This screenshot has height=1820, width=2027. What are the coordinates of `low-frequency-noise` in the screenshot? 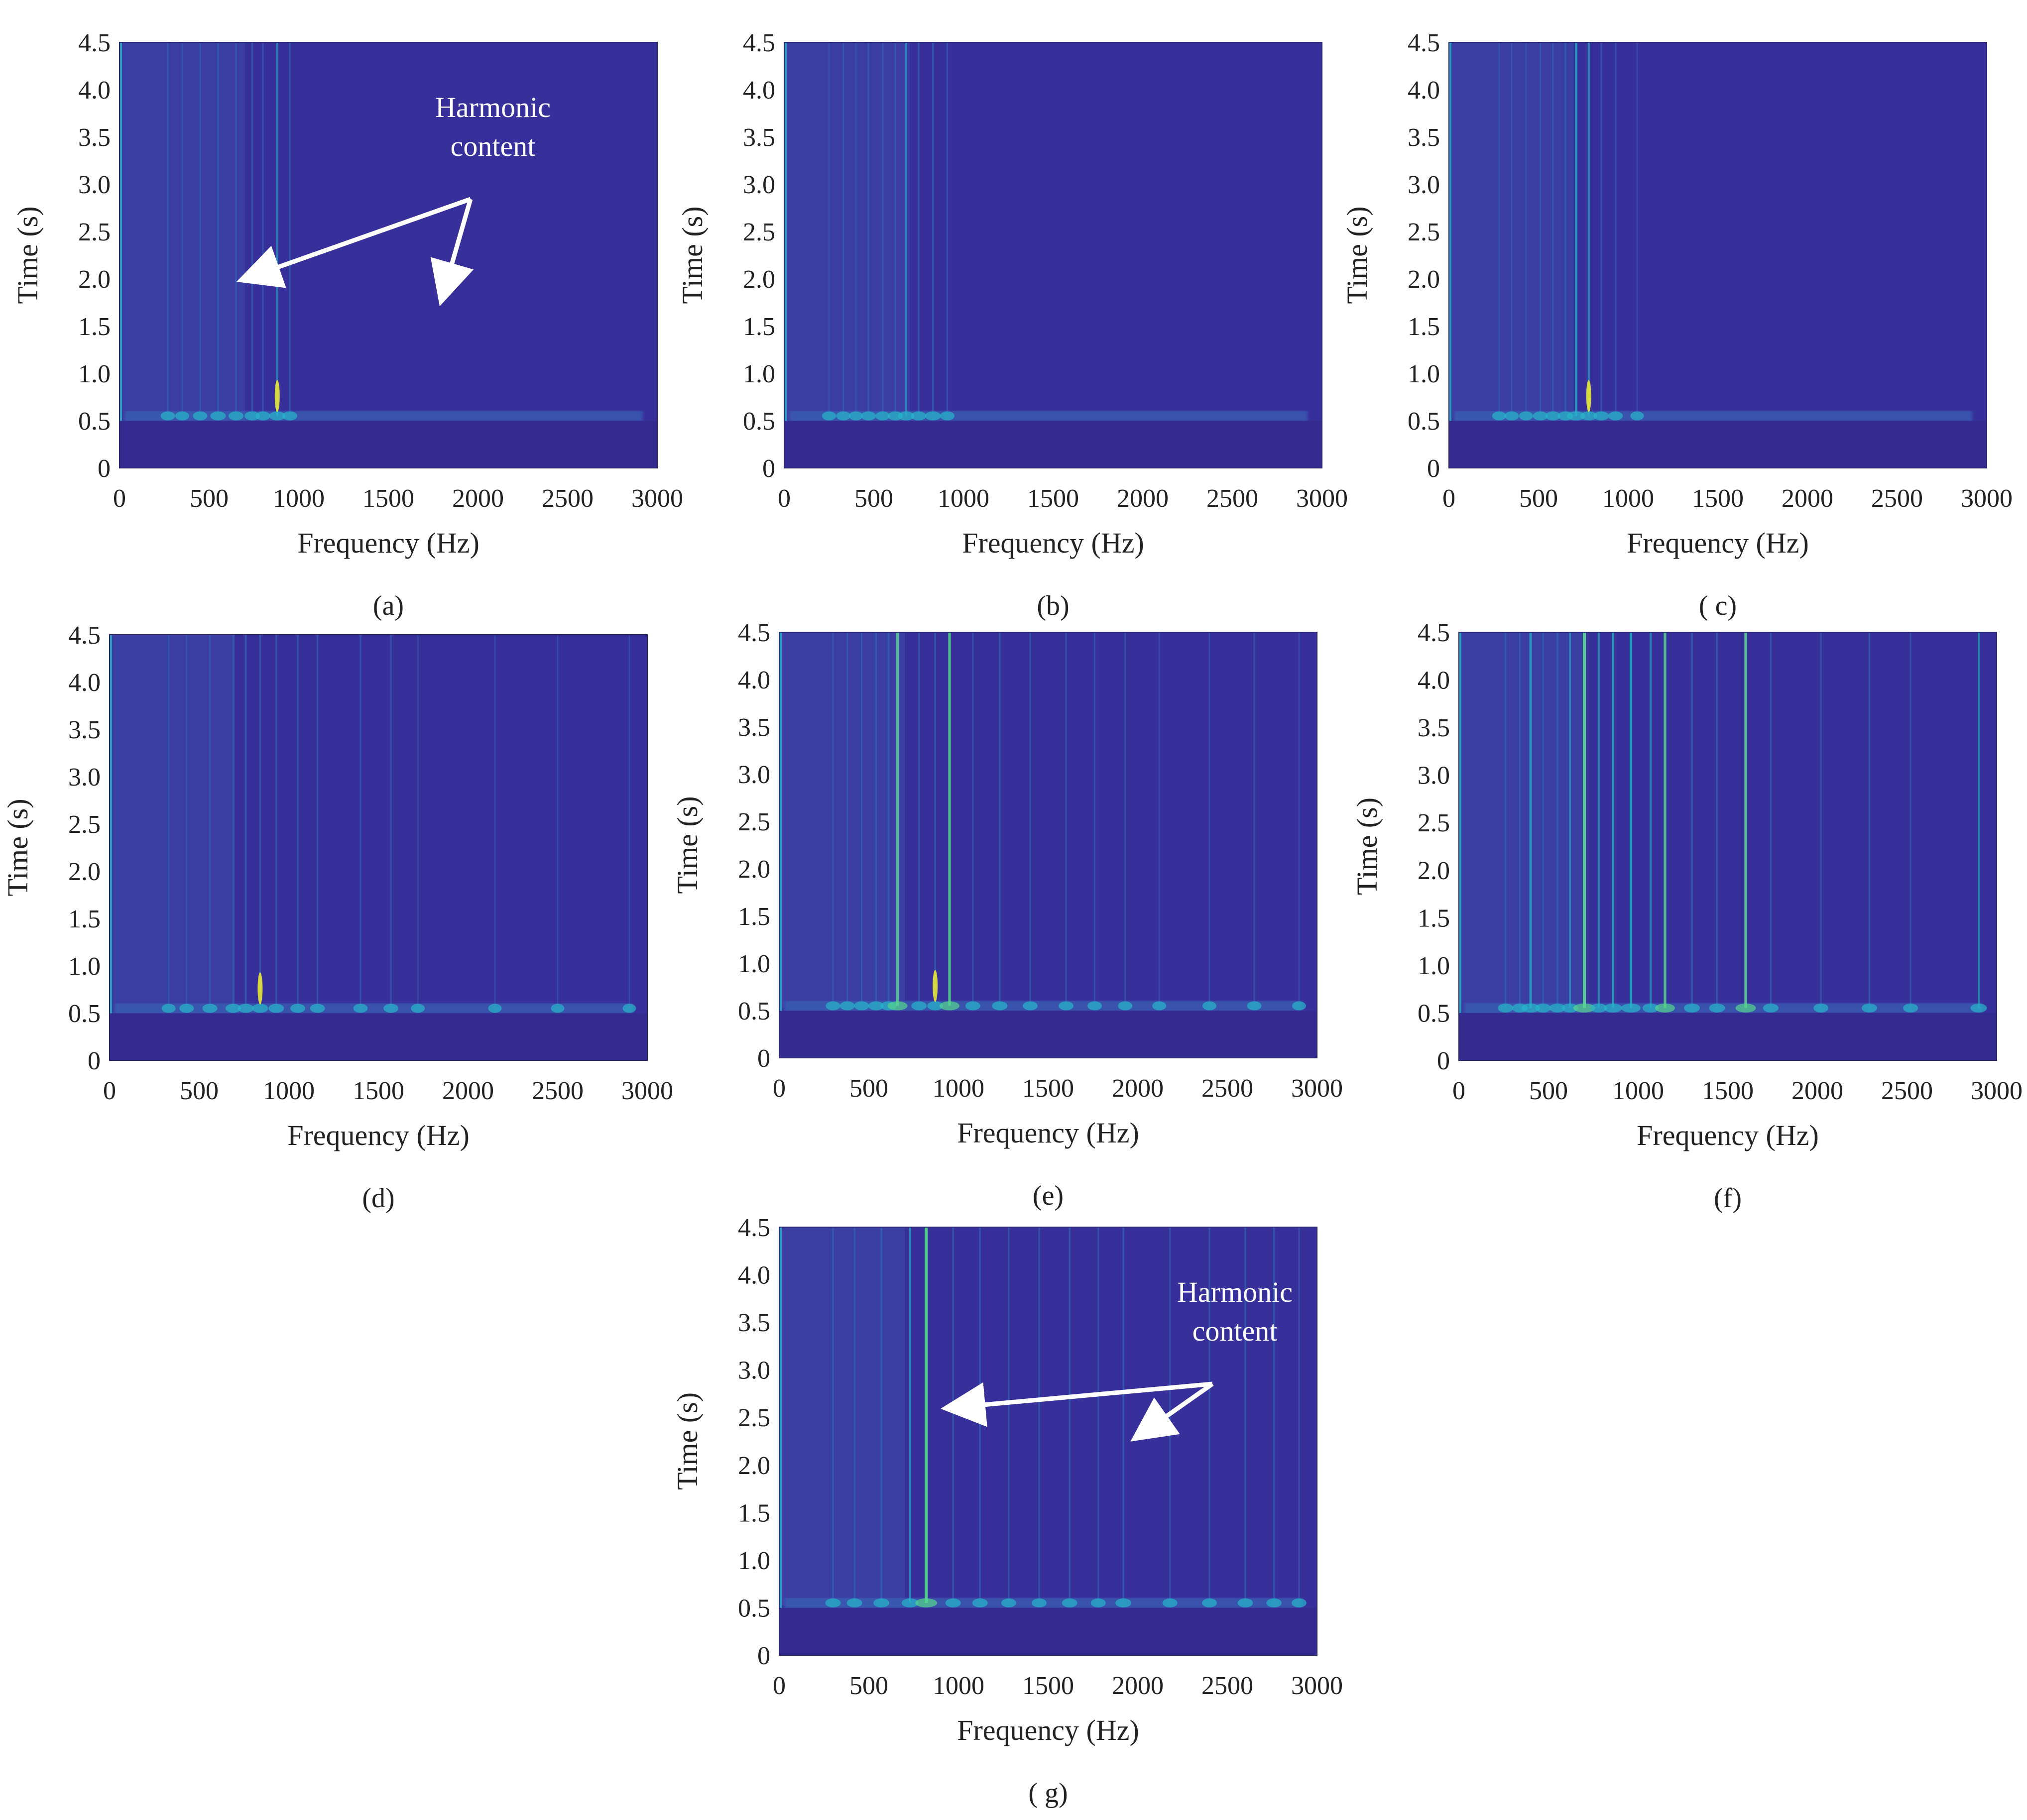 It's located at (842, 845).